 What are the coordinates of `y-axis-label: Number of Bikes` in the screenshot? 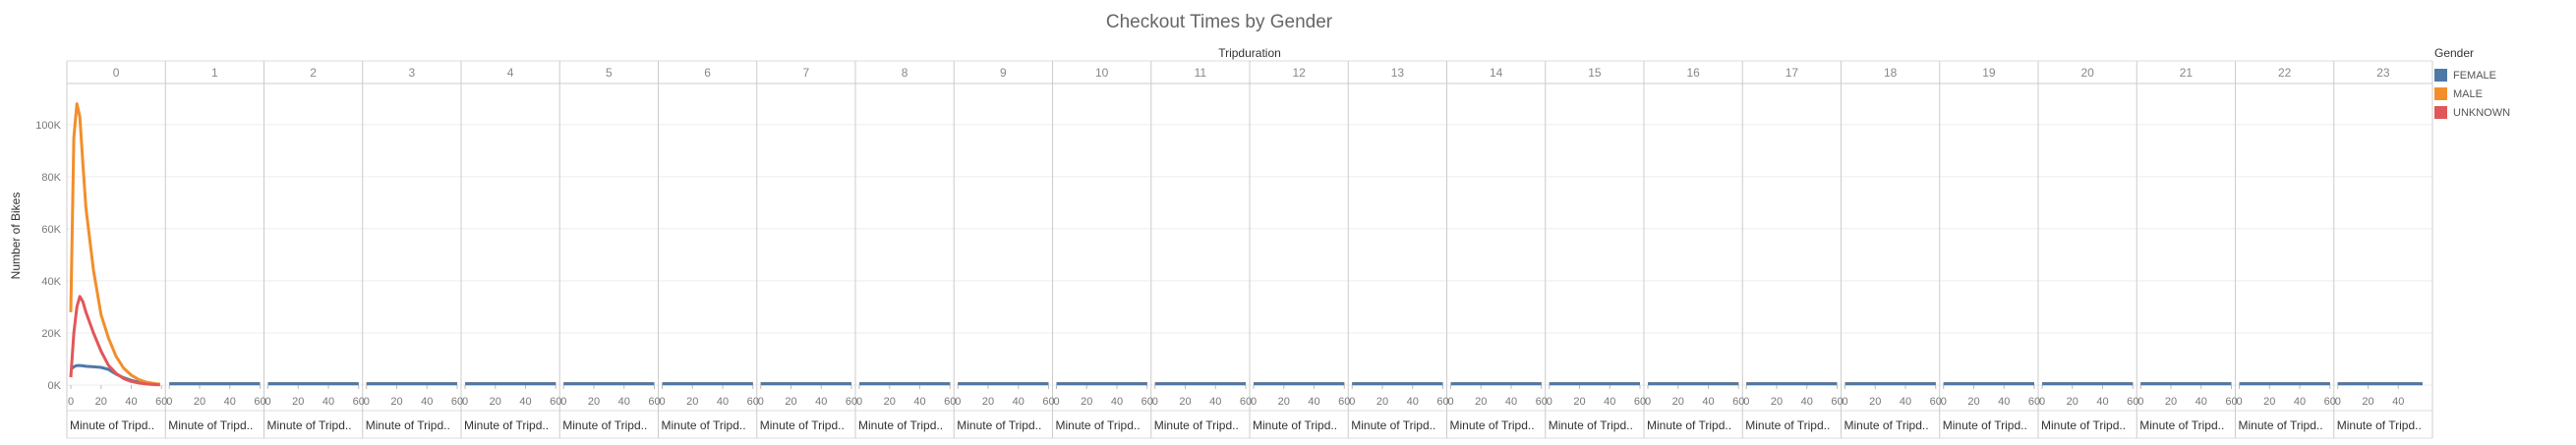 It's located at (16, 237).